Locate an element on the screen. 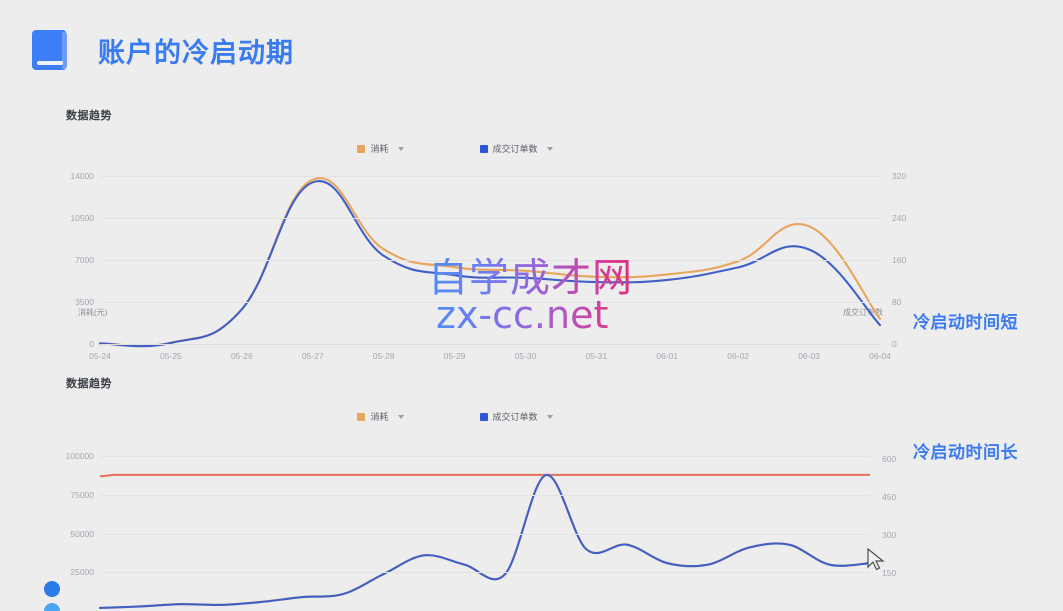  mouse-pointer-icon is located at coordinates (876, 559).